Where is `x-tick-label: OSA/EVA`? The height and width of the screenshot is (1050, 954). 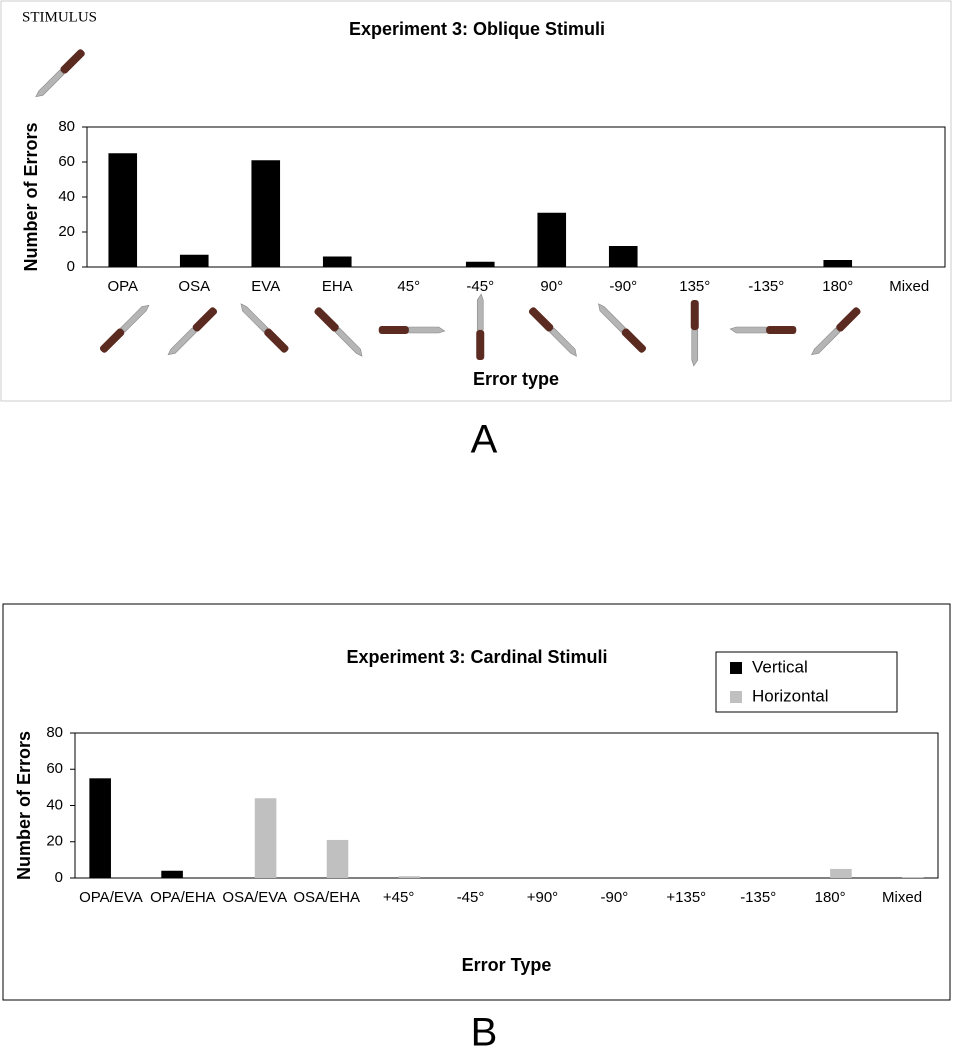
x-tick-label: OSA/EVA is located at coordinates (254, 897).